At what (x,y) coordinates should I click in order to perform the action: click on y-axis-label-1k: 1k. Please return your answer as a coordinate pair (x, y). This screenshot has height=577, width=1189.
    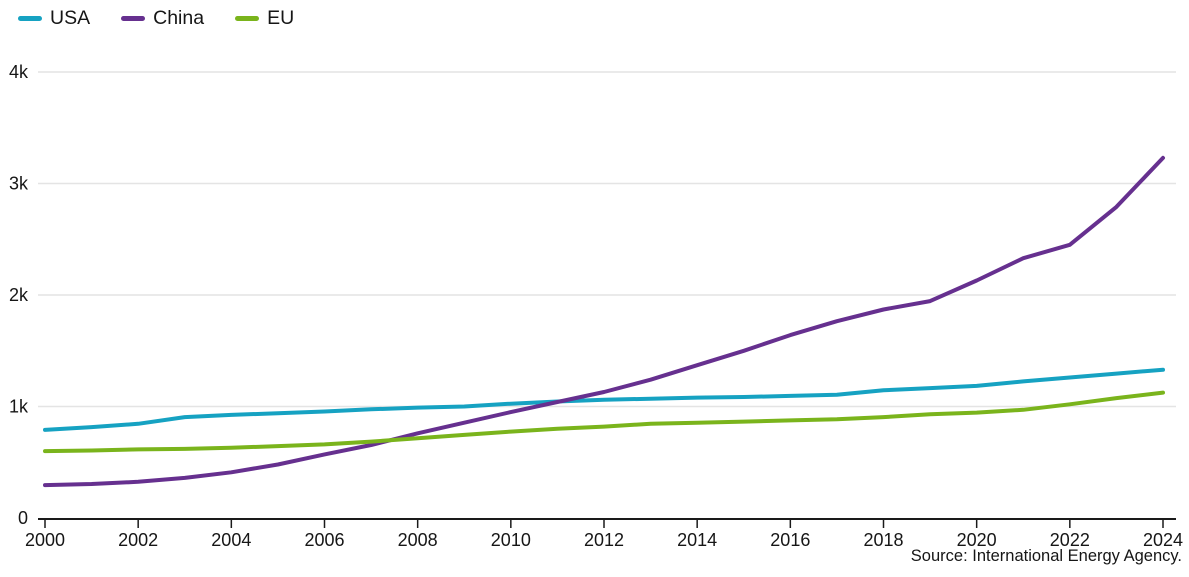
    Looking at the image, I should click on (19, 407).